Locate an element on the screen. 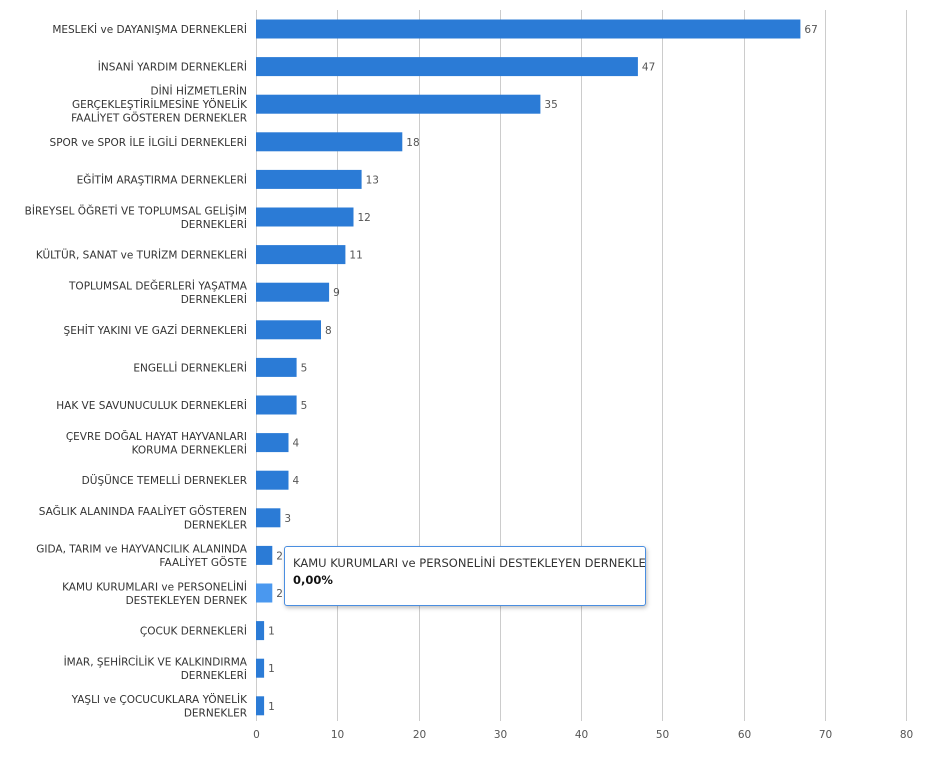 Image resolution: width=939 pixels, height=768 pixels. category-label-line: KAMU KURUMLARI ve PERSONELİNİ is located at coordinates (154, 586).